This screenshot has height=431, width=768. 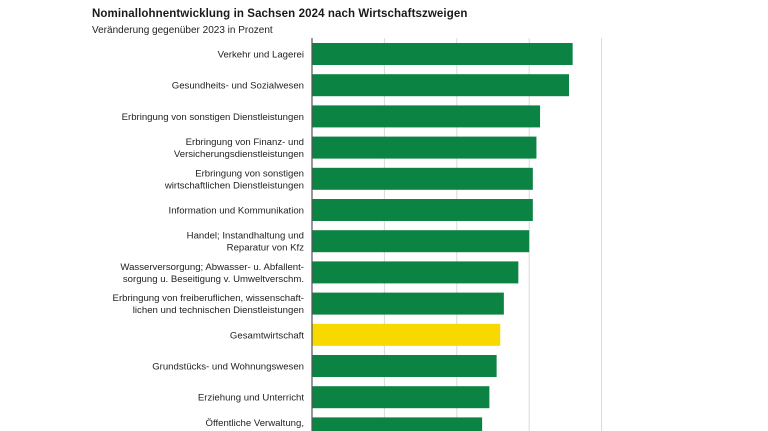 What do you see at coordinates (251, 398) in the screenshot?
I see `category-label: Erziehung und Unterricht` at bounding box center [251, 398].